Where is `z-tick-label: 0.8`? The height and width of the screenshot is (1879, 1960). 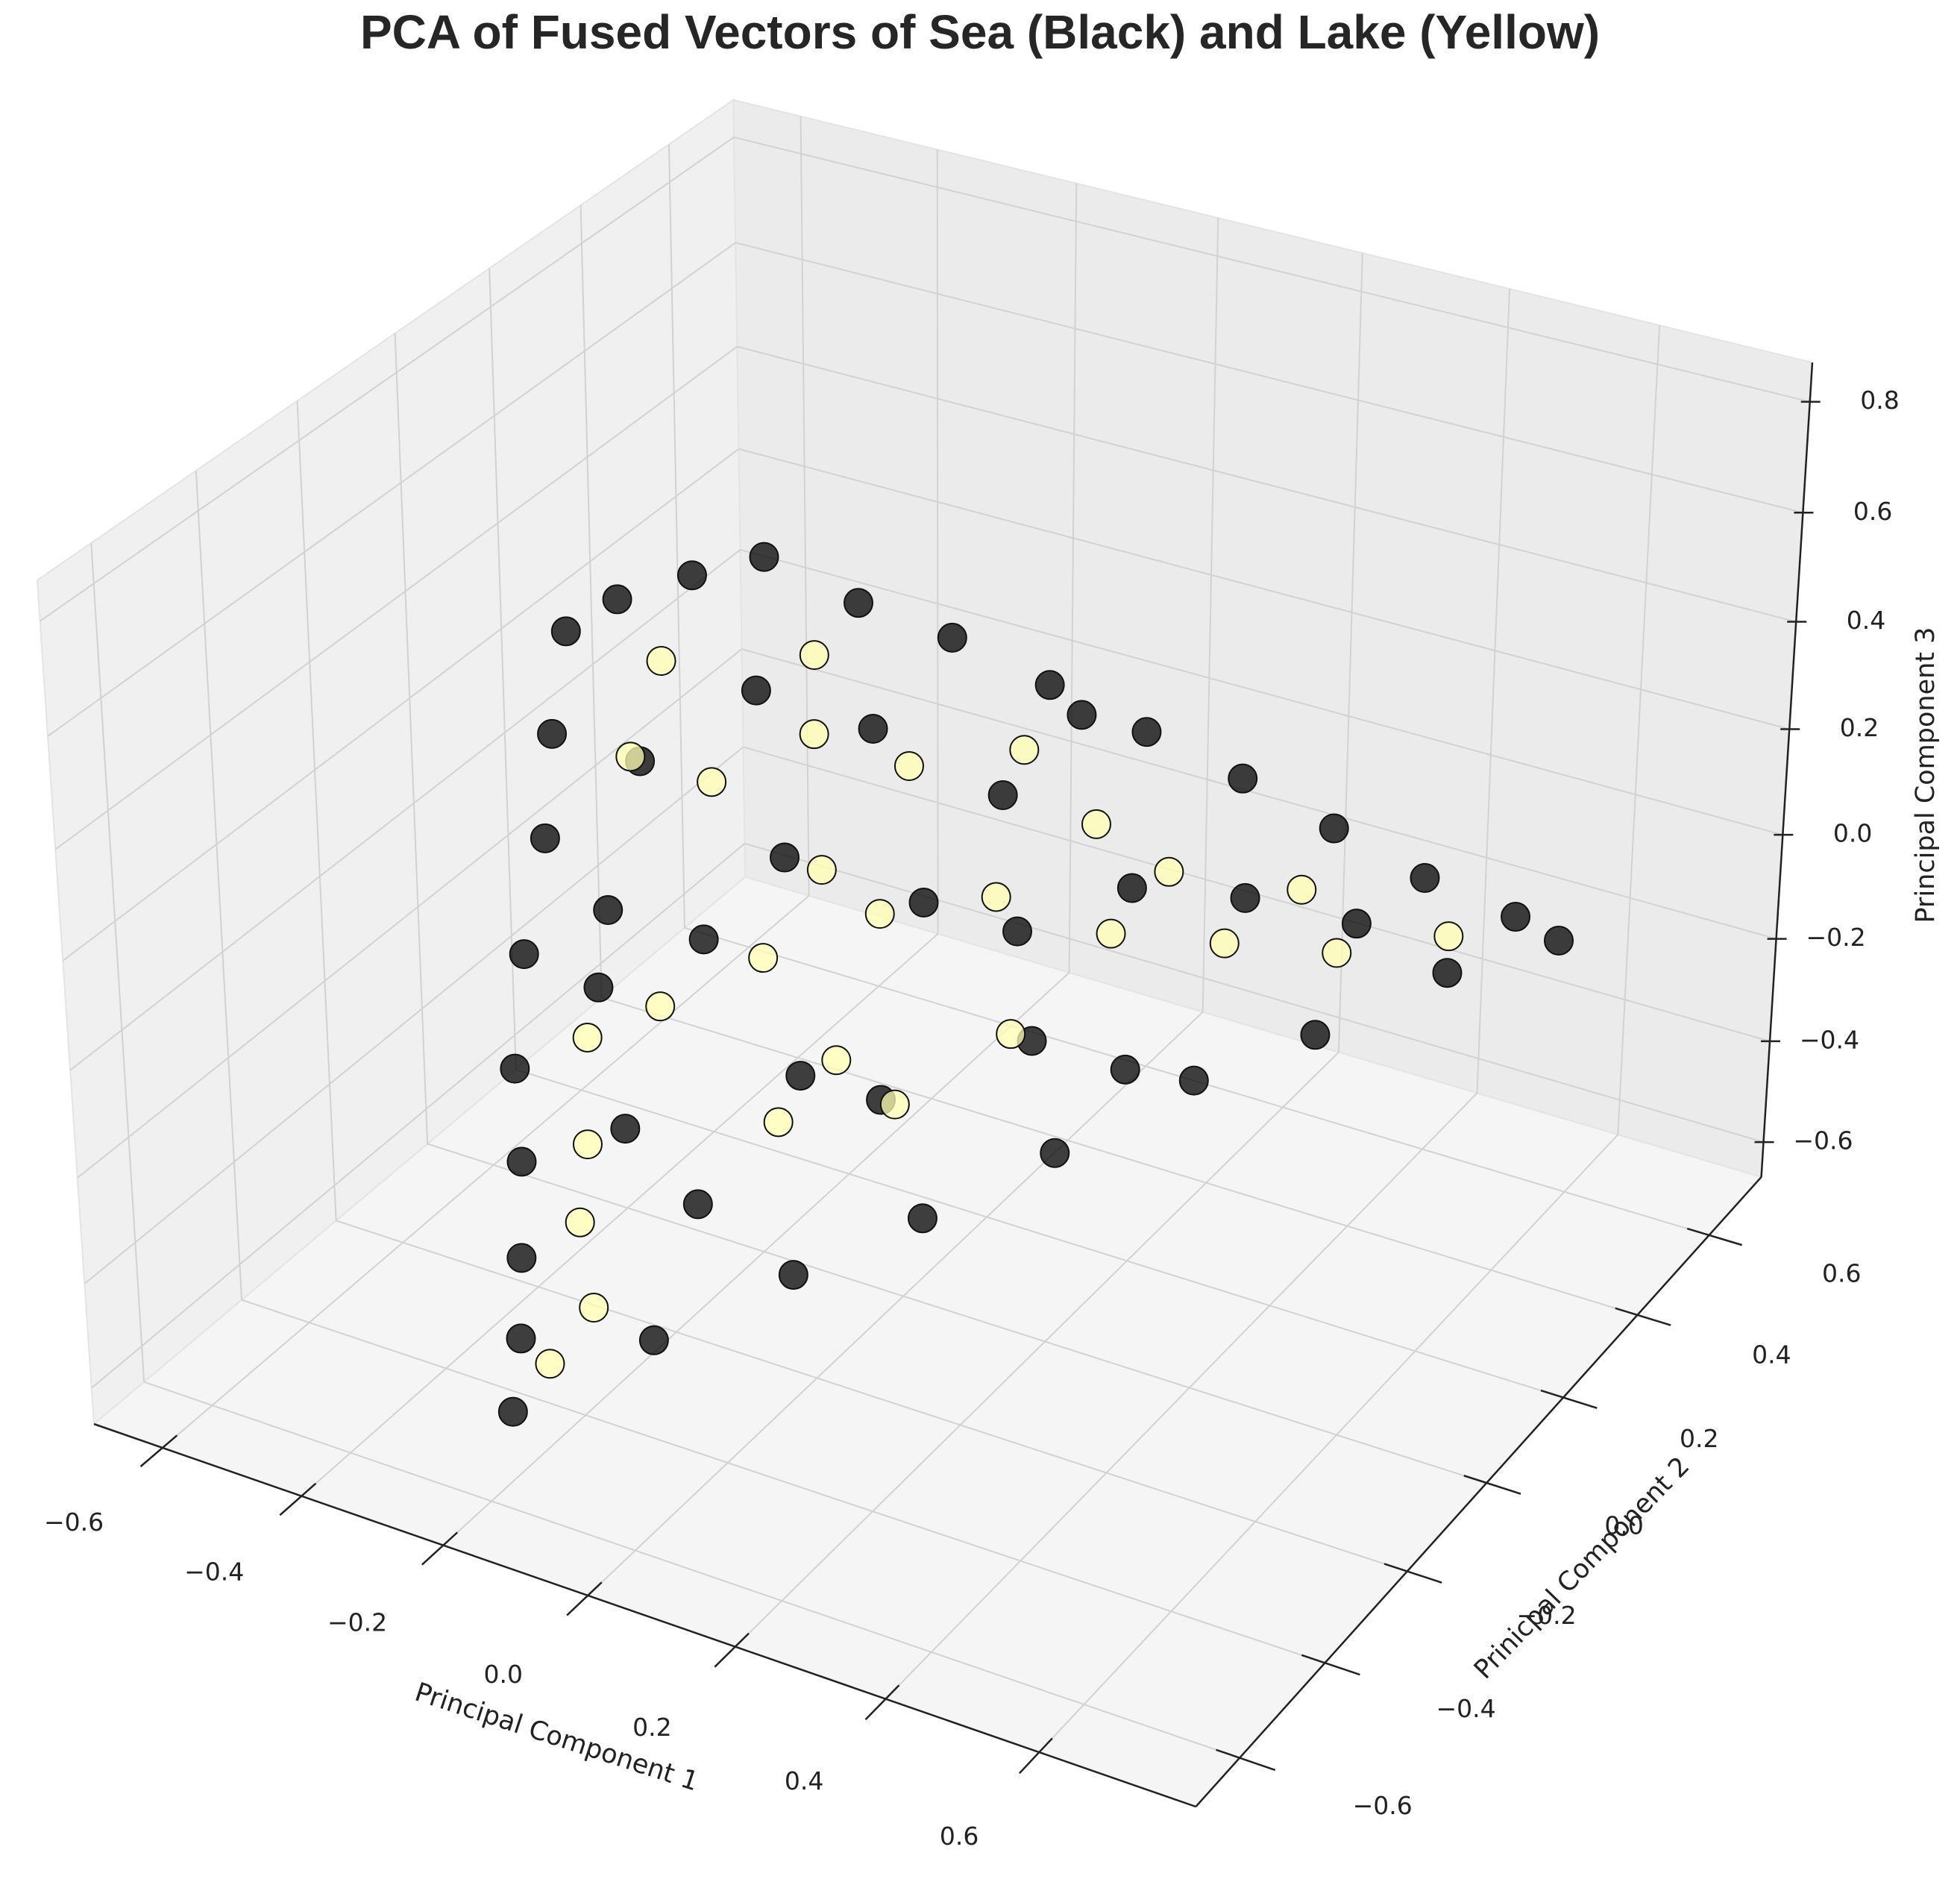
z-tick-label: 0.8 is located at coordinates (1879, 400).